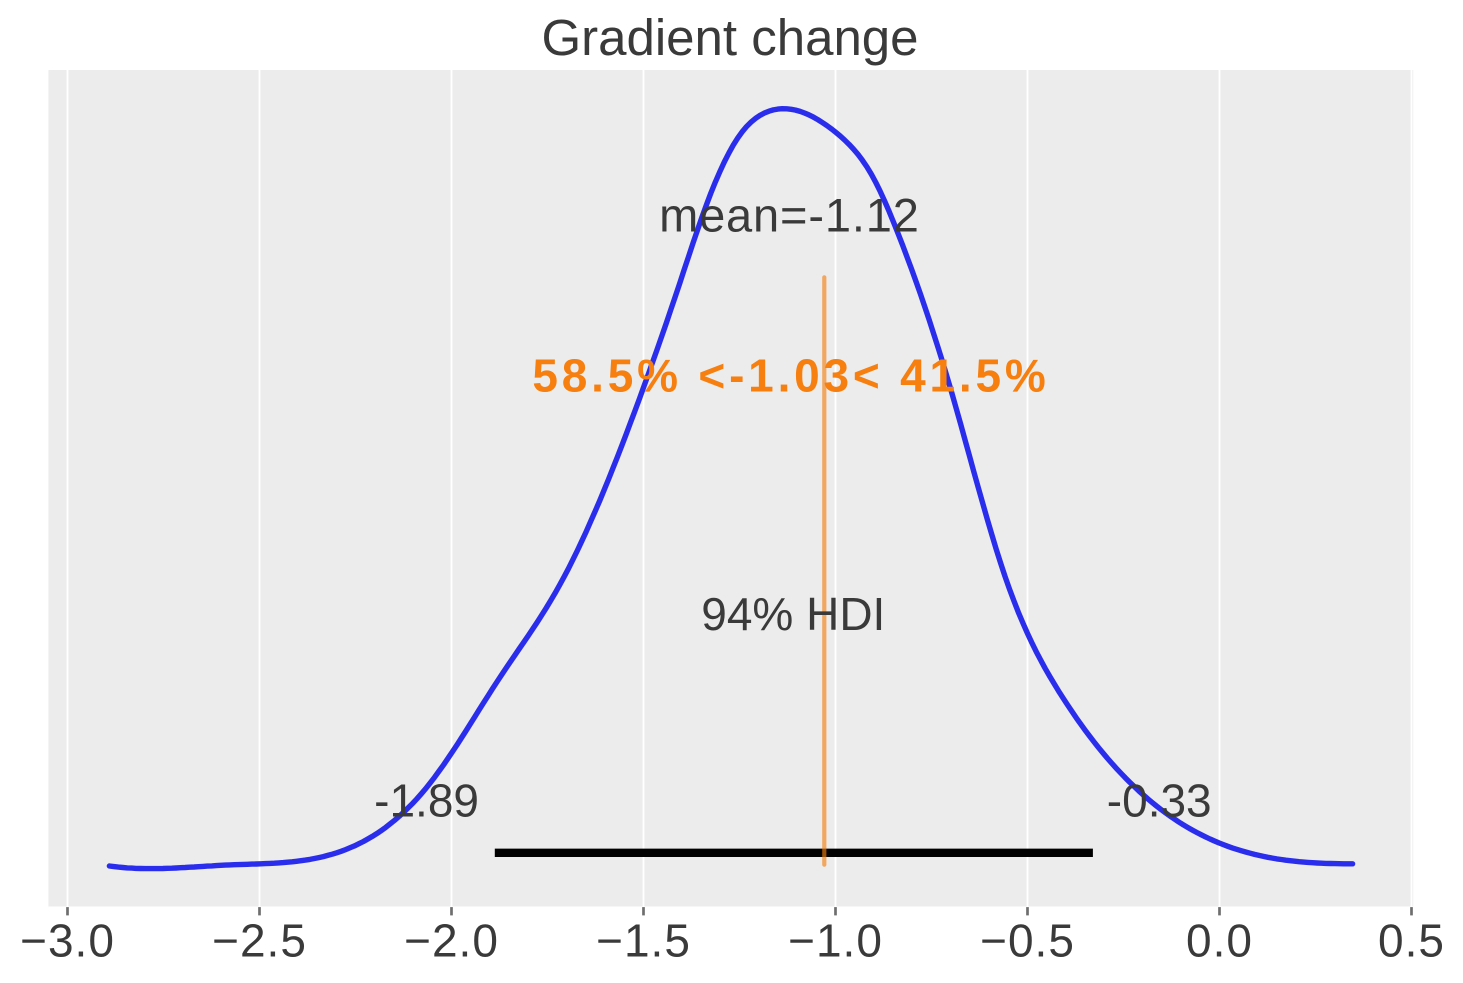 The image size is (1463, 983). I want to click on svg-text: 0.0, so click(1219, 941).